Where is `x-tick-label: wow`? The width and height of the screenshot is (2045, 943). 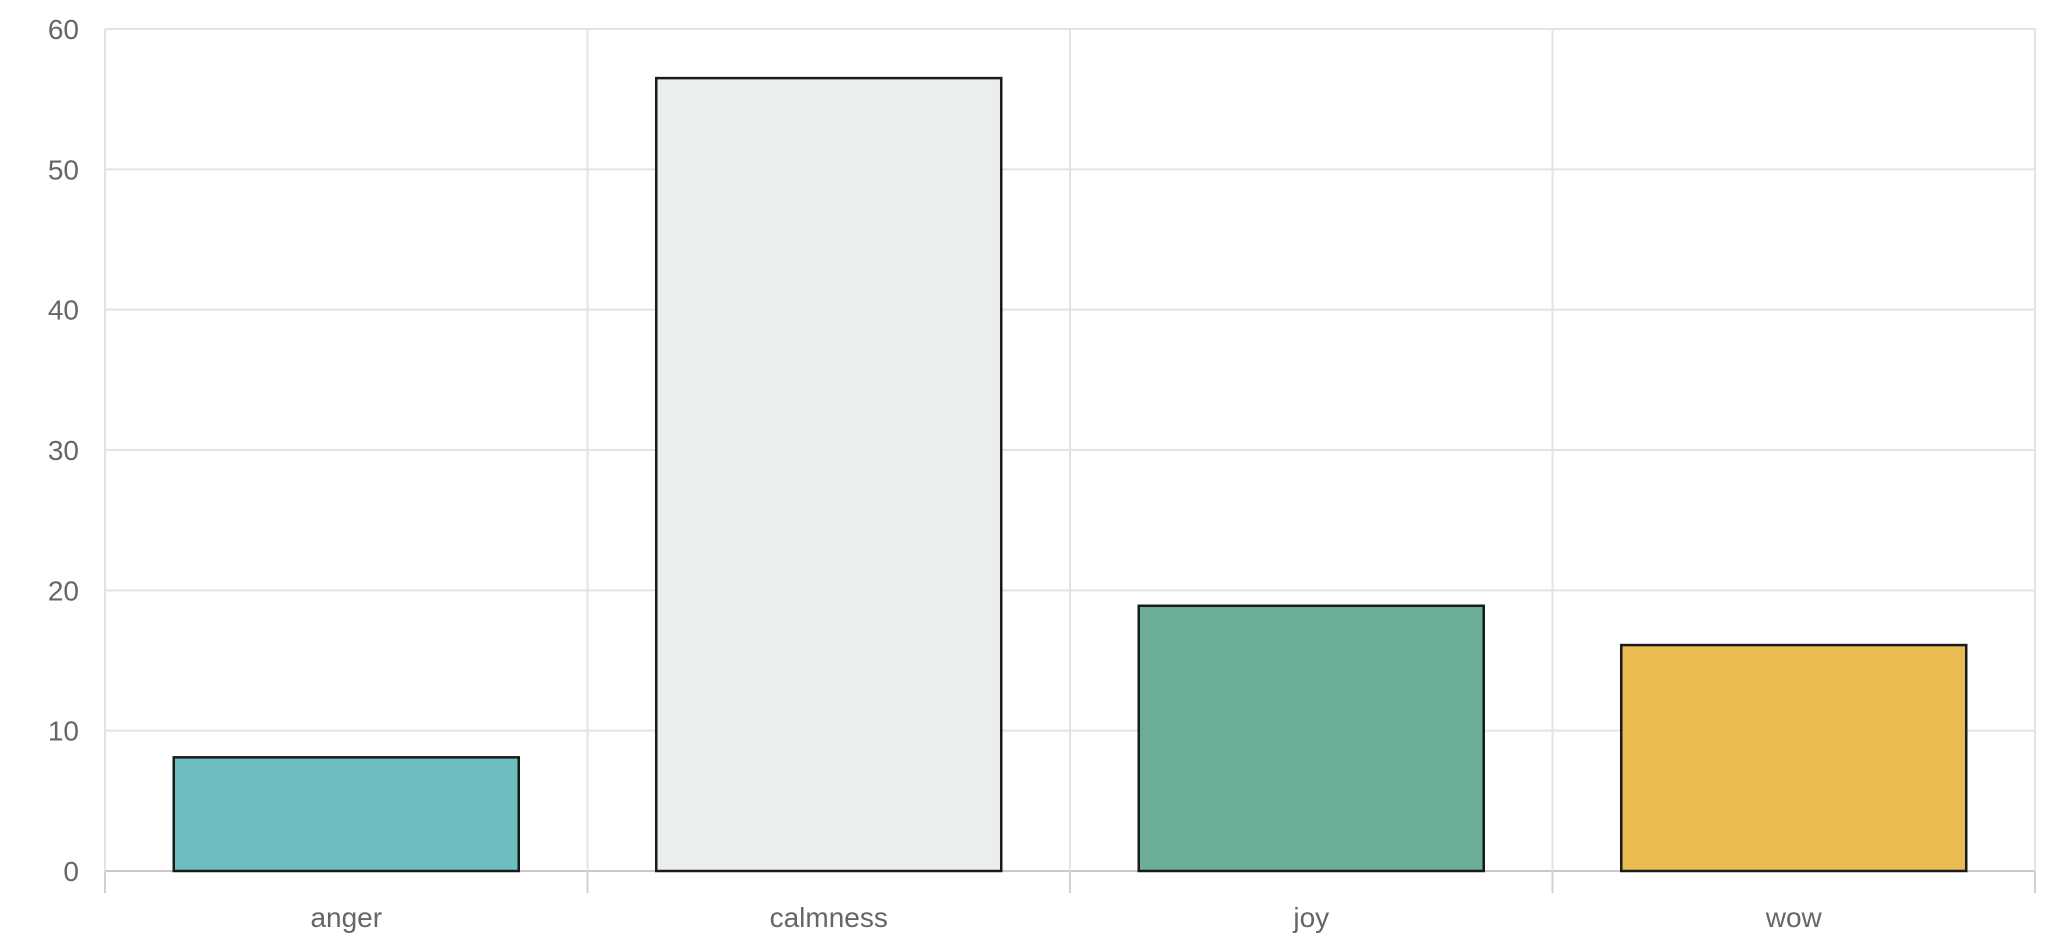 x-tick-label: wow is located at coordinates (1794, 917).